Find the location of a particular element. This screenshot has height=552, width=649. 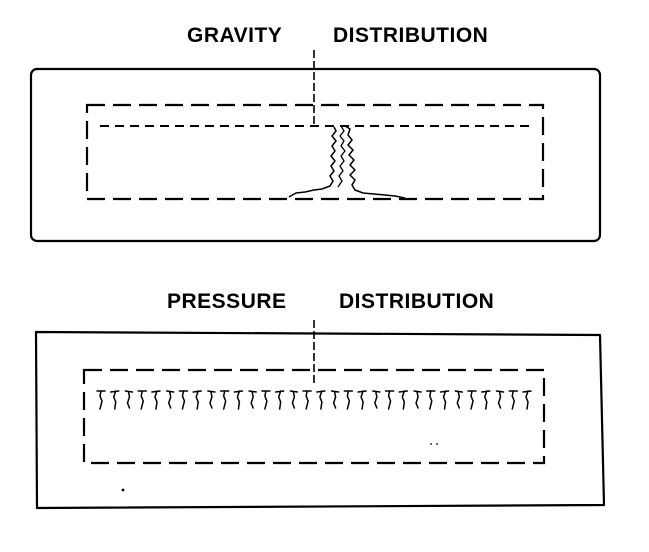

gravity-distribution-label: DISTRIBUTION is located at coordinates (411, 35).